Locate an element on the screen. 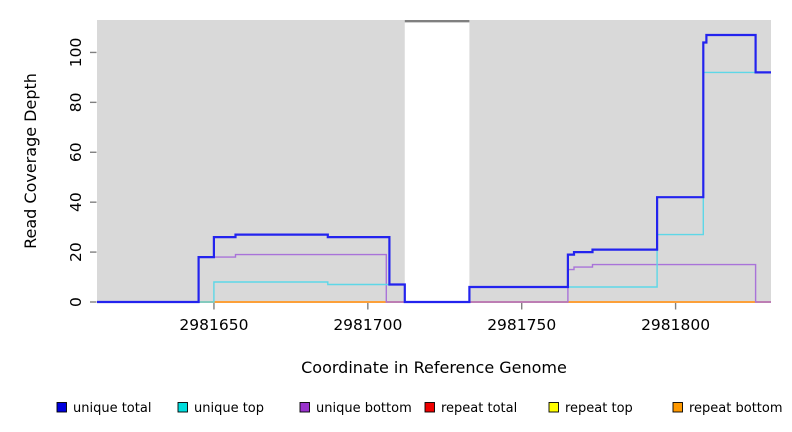 Image resolution: width=792 pixels, height=432 pixels. legend-label-repeat-top: repeat top is located at coordinates (599, 408).